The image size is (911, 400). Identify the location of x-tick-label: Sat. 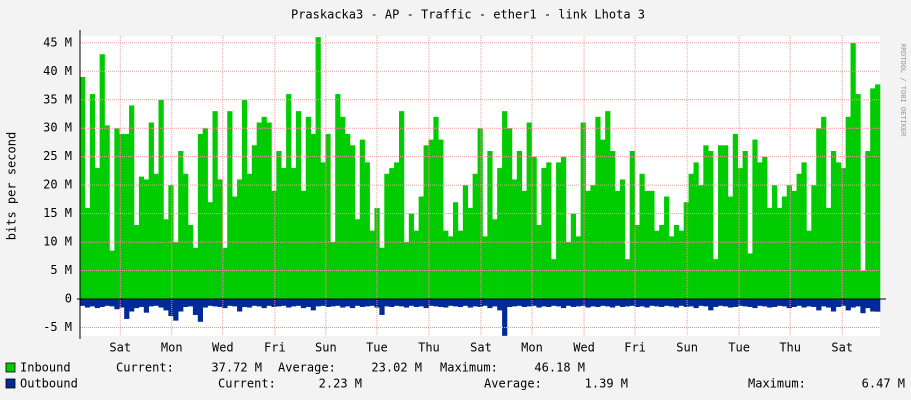
(481, 348).